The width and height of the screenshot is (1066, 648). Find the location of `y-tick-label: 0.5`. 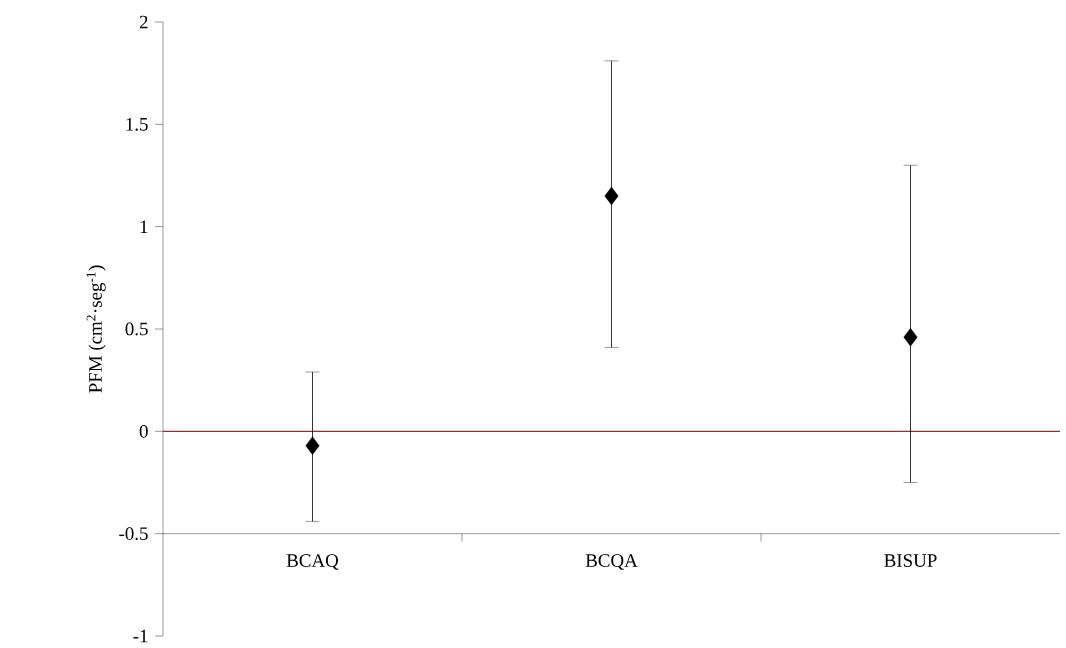

y-tick-label: 0.5 is located at coordinates (136, 329).